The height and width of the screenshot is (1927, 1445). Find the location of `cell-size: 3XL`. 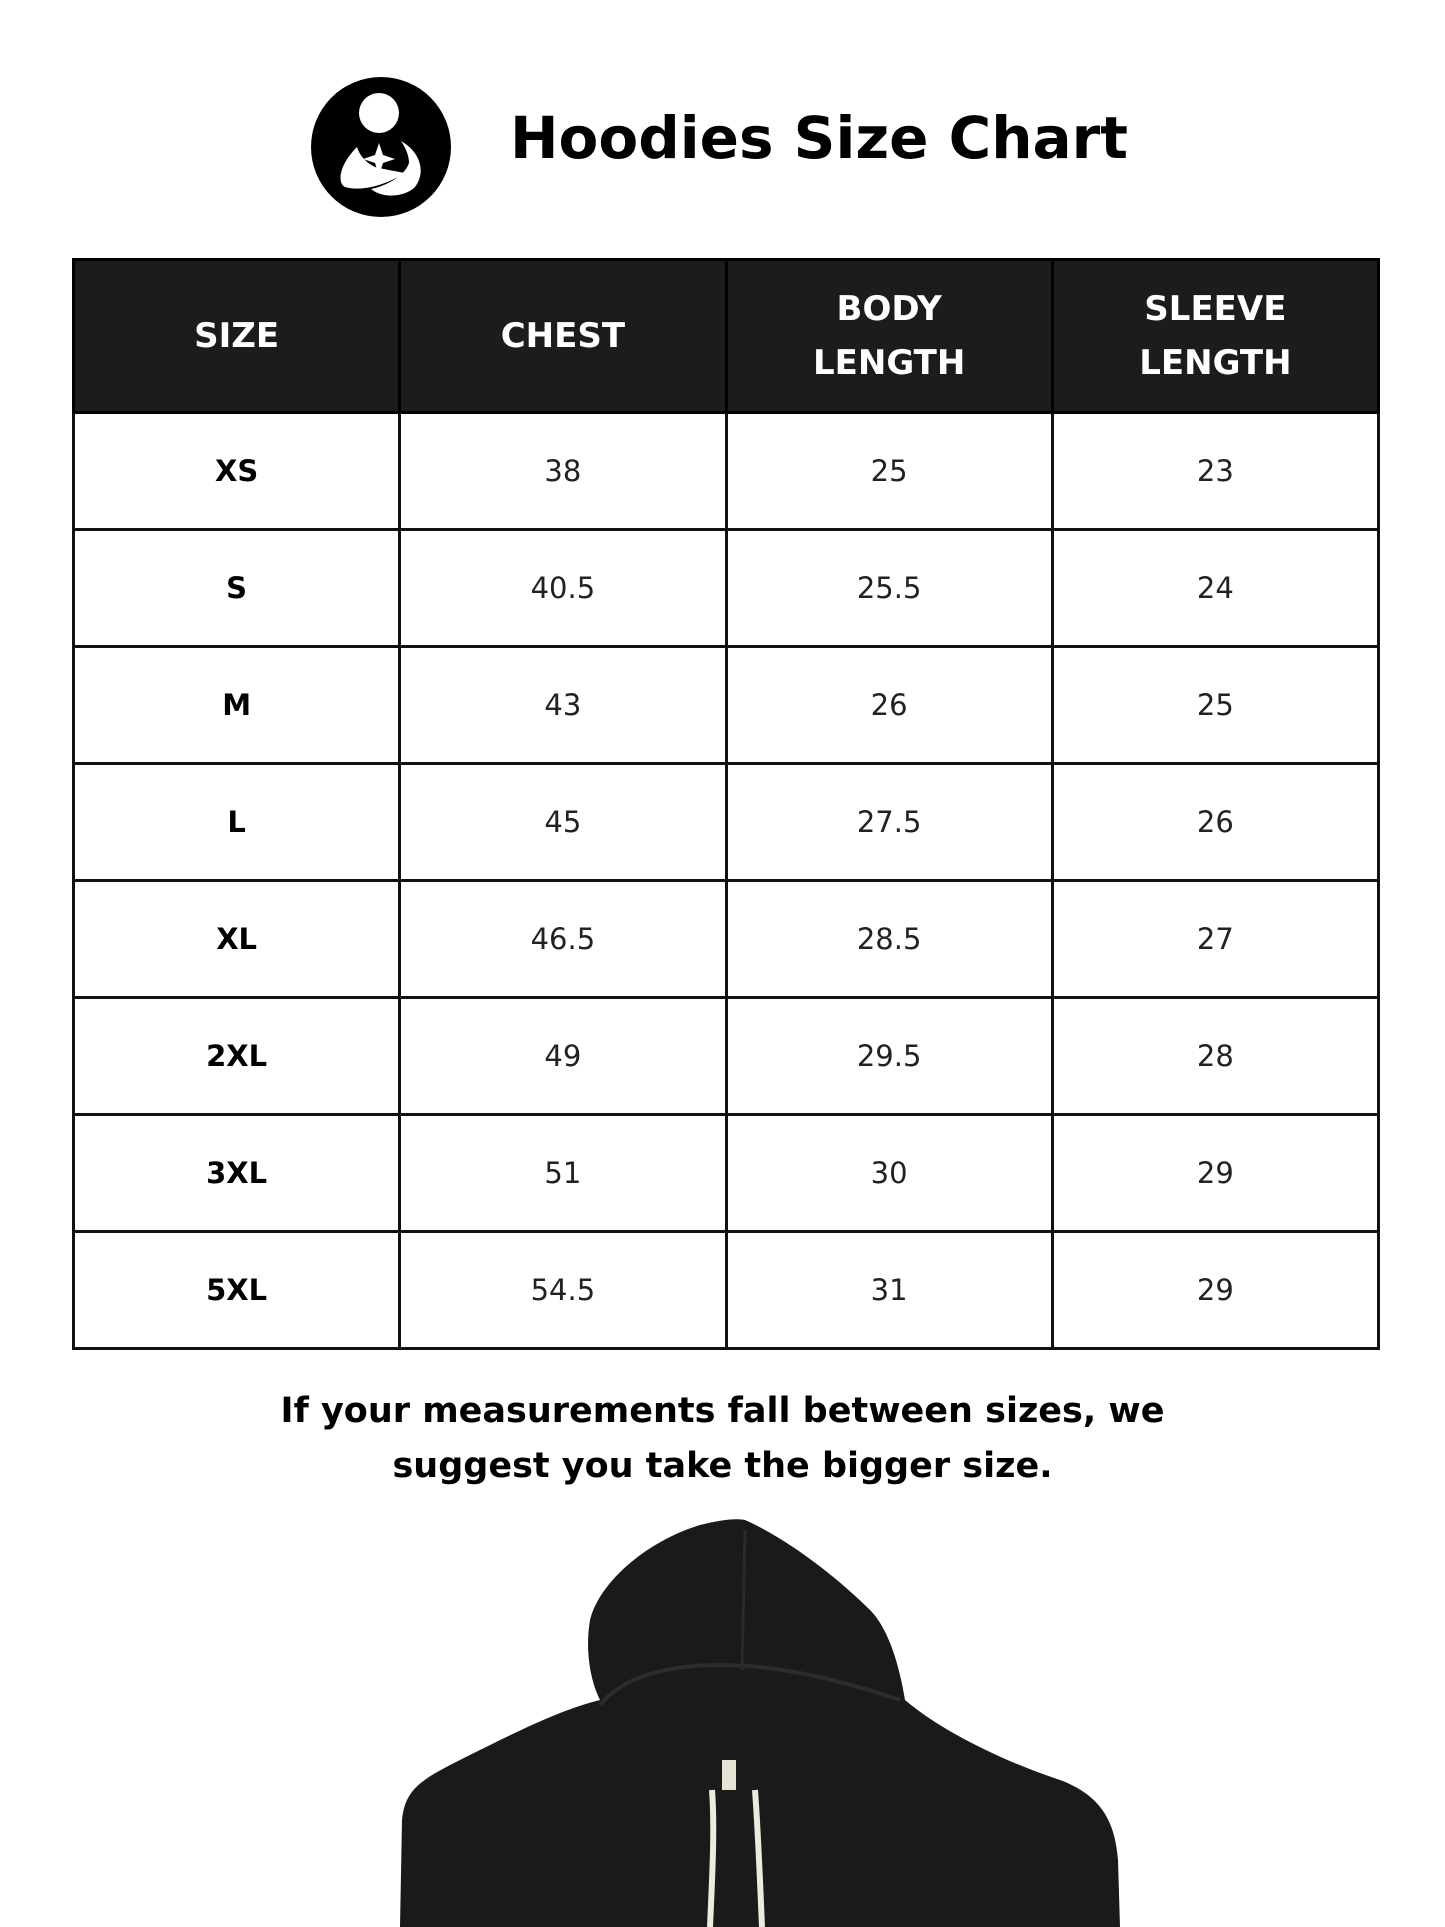

cell-size: 3XL is located at coordinates (236, 1173).